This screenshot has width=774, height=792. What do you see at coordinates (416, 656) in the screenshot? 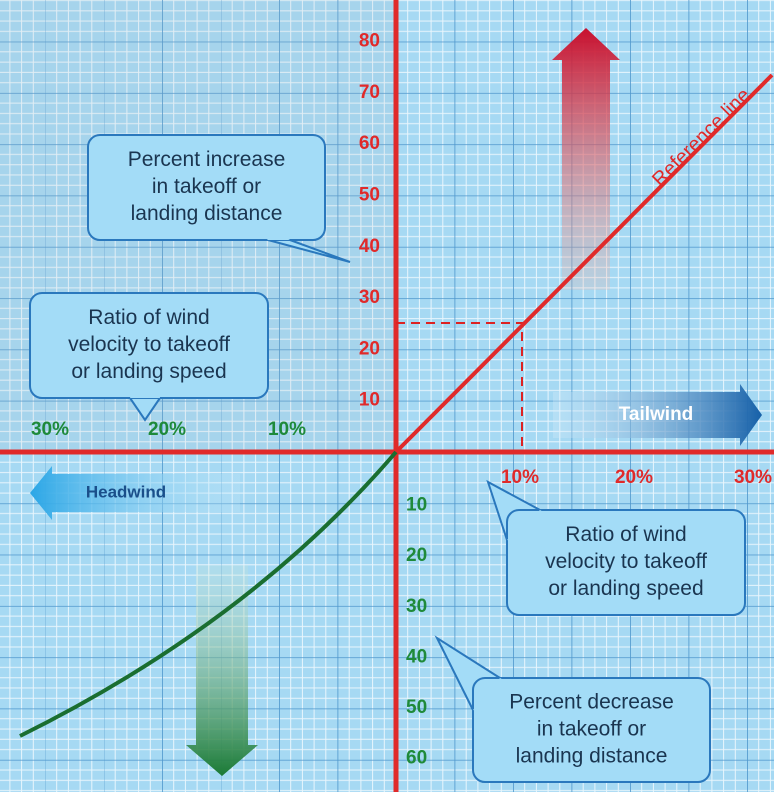
I see `down-tick-label: 40` at bounding box center [416, 656].